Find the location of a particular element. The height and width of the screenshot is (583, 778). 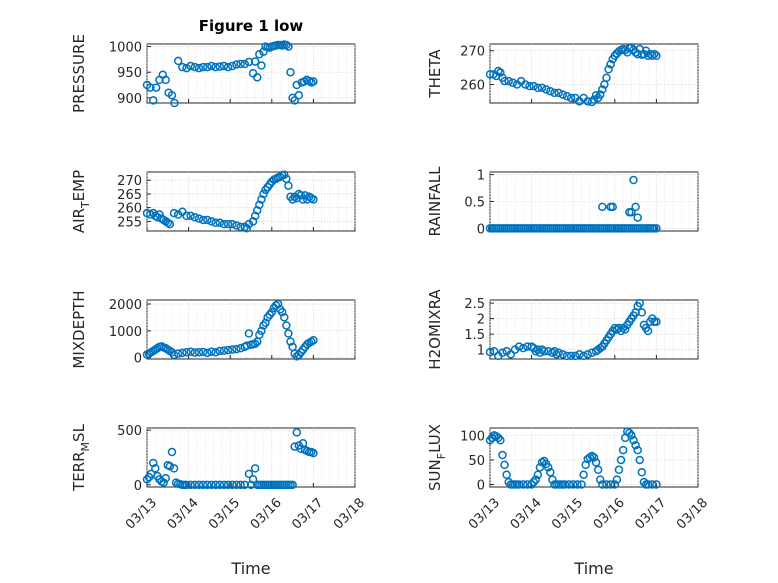

x-axis-label-right: Time is located at coordinates (593, 568).